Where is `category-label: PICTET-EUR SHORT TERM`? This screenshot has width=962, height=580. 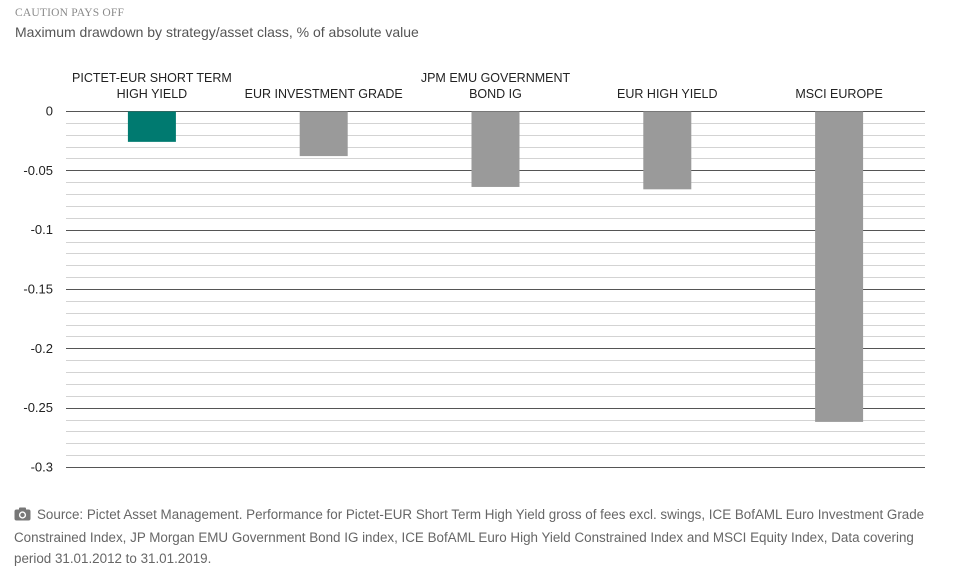 category-label: PICTET-EUR SHORT TERM is located at coordinates (152, 78).